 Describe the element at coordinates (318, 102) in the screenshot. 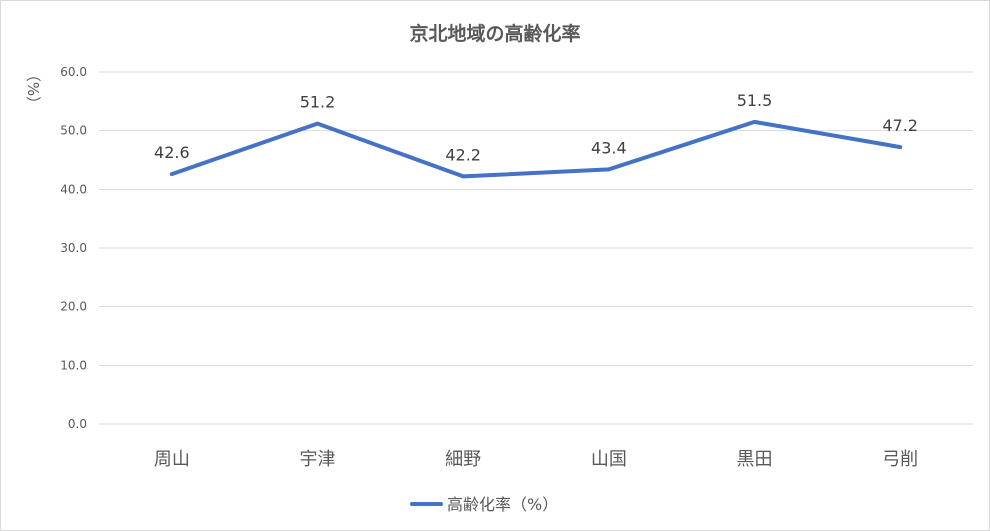

I see `data-label: 51.2` at that location.